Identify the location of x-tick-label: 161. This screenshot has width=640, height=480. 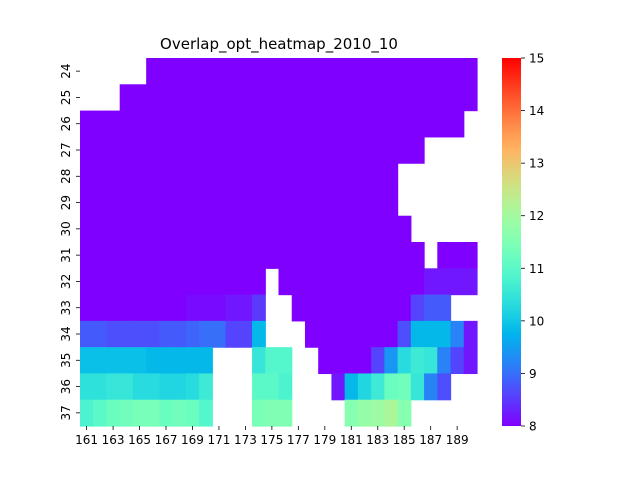
(86, 440).